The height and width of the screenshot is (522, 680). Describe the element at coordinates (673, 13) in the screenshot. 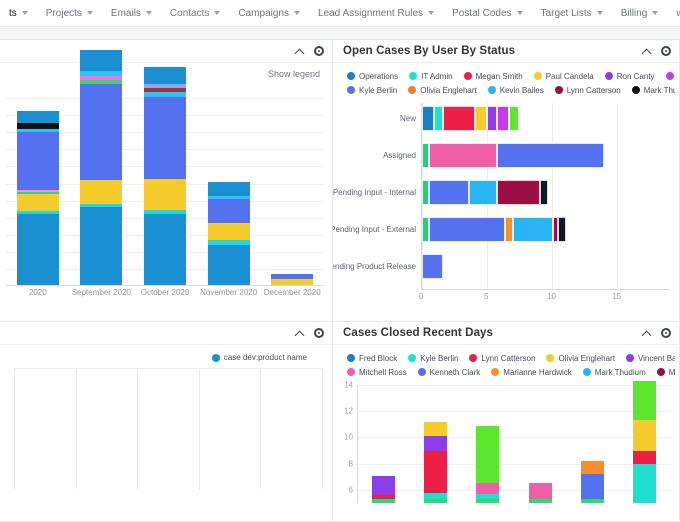

I see `nav-item-wassets: wAssets` at that location.